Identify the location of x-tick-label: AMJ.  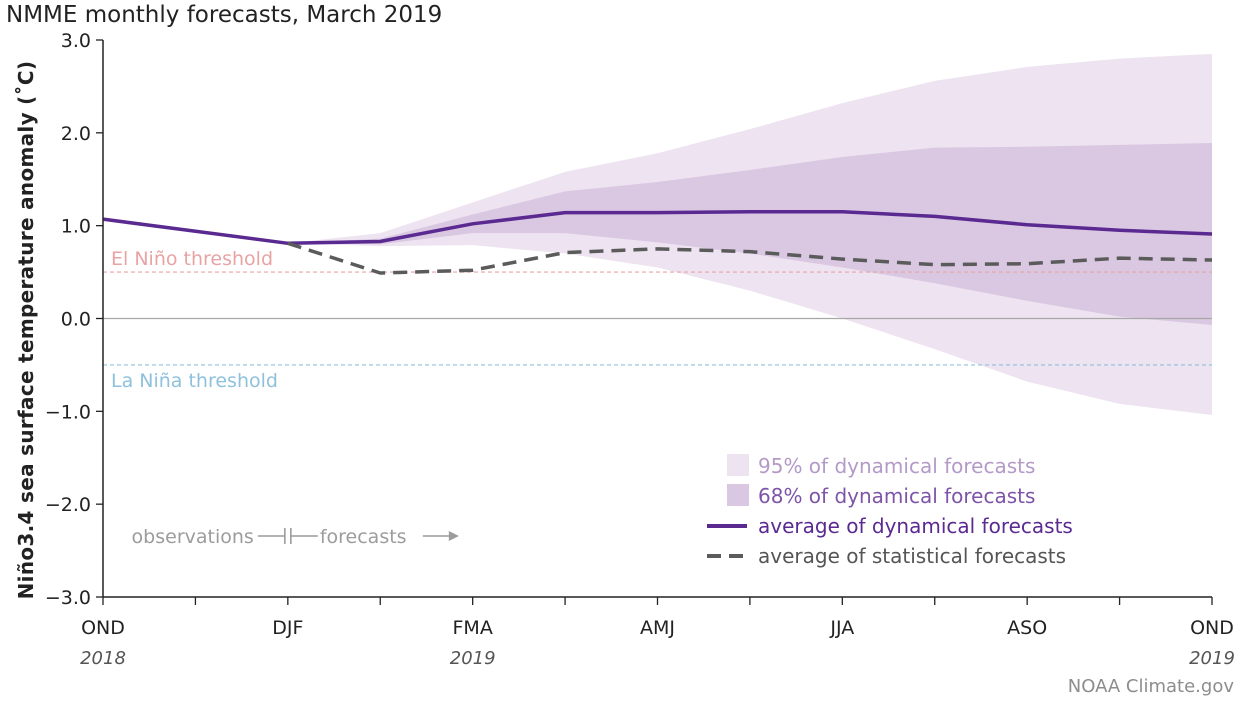
(657, 628).